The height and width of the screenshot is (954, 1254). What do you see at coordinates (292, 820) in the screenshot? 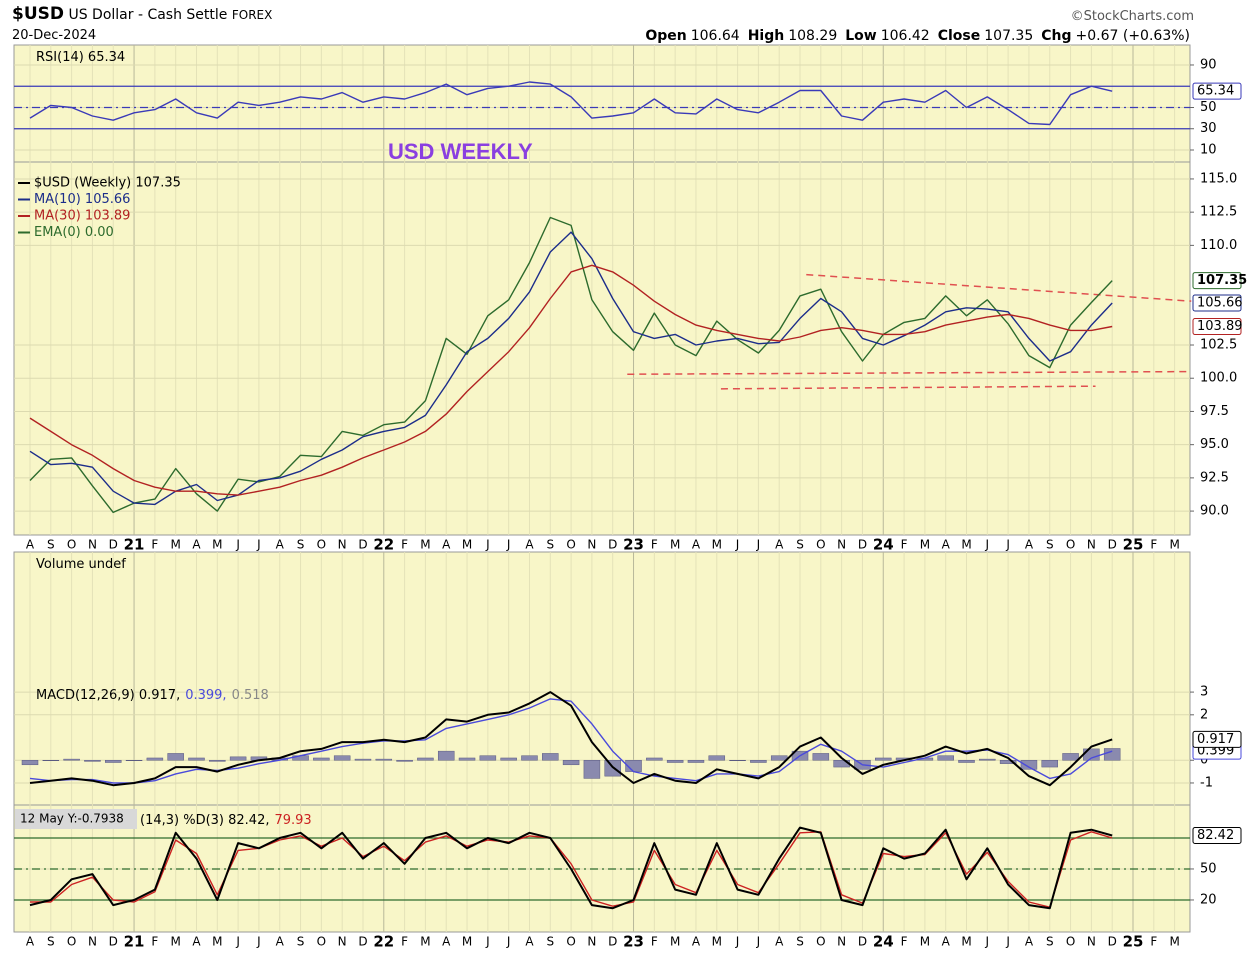
I see `legend-entry: 79.93` at bounding box center [292, 820].